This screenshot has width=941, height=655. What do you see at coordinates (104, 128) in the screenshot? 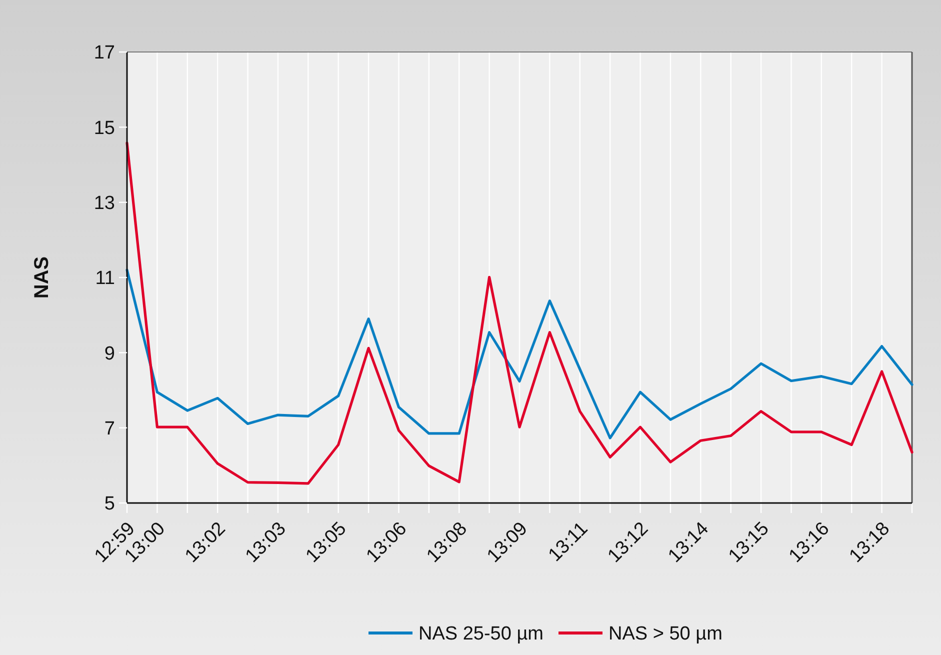
I see `y-tick-label: 15` at bounding box center [104, 128].